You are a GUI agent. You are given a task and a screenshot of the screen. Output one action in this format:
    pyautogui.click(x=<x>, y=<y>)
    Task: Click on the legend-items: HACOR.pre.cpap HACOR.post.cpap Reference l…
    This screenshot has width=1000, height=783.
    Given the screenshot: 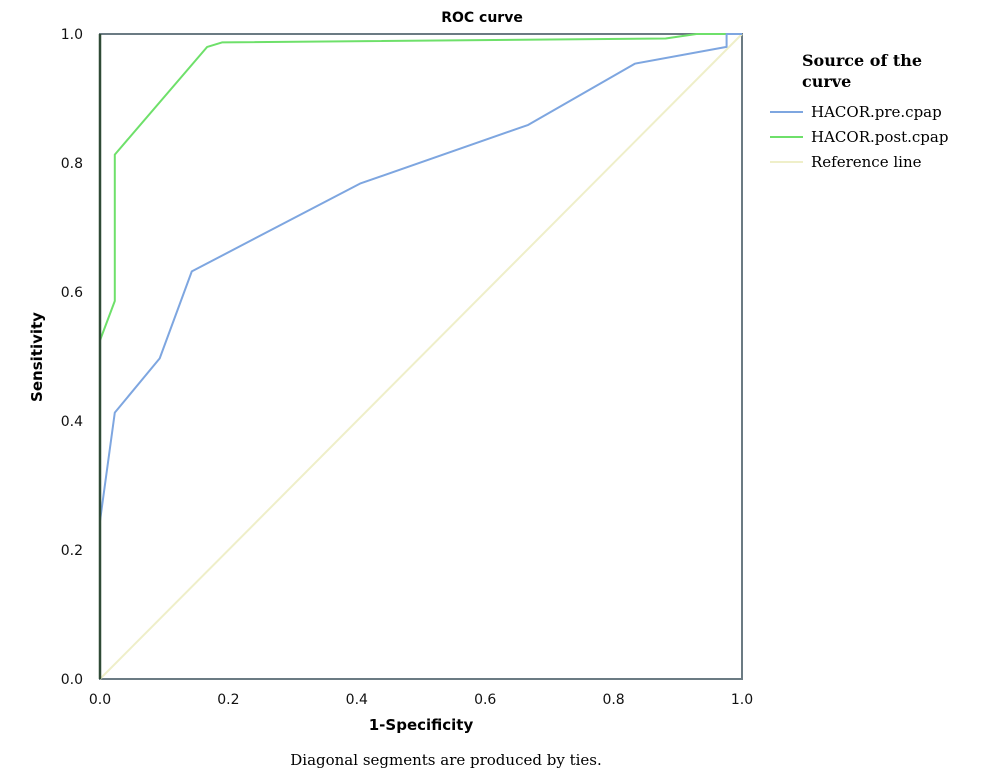 What is the action you would take?
    pyautogui.click(x=859, y=137)
    